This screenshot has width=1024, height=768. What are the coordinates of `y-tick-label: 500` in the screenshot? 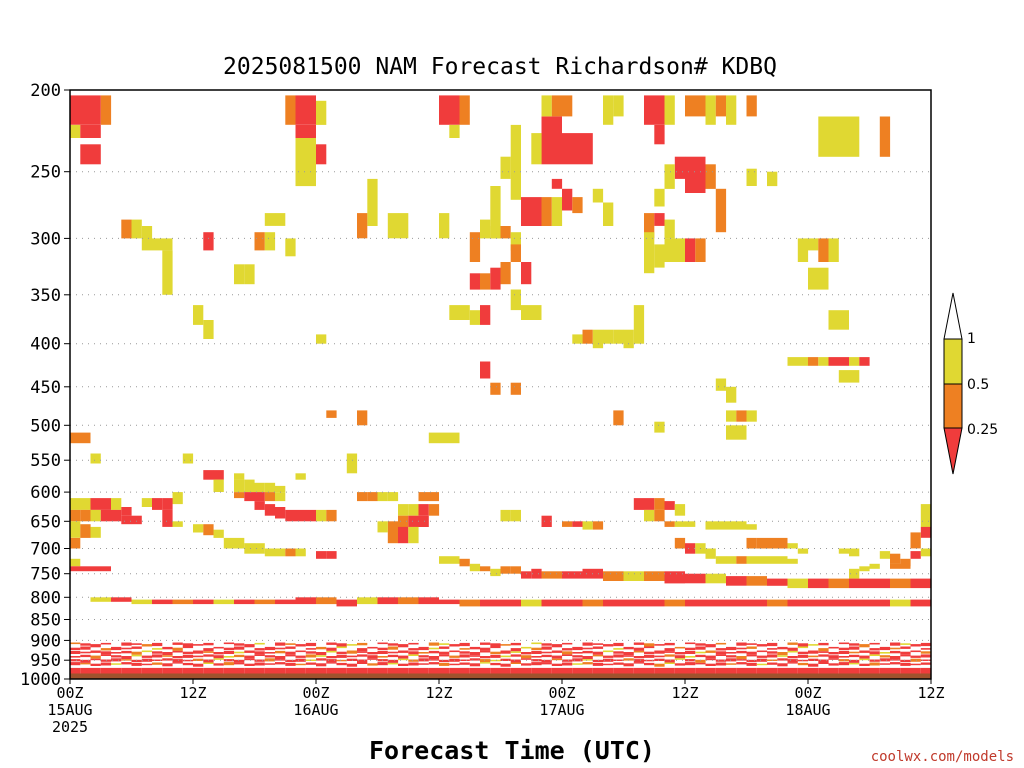 It's located at (45, 426).